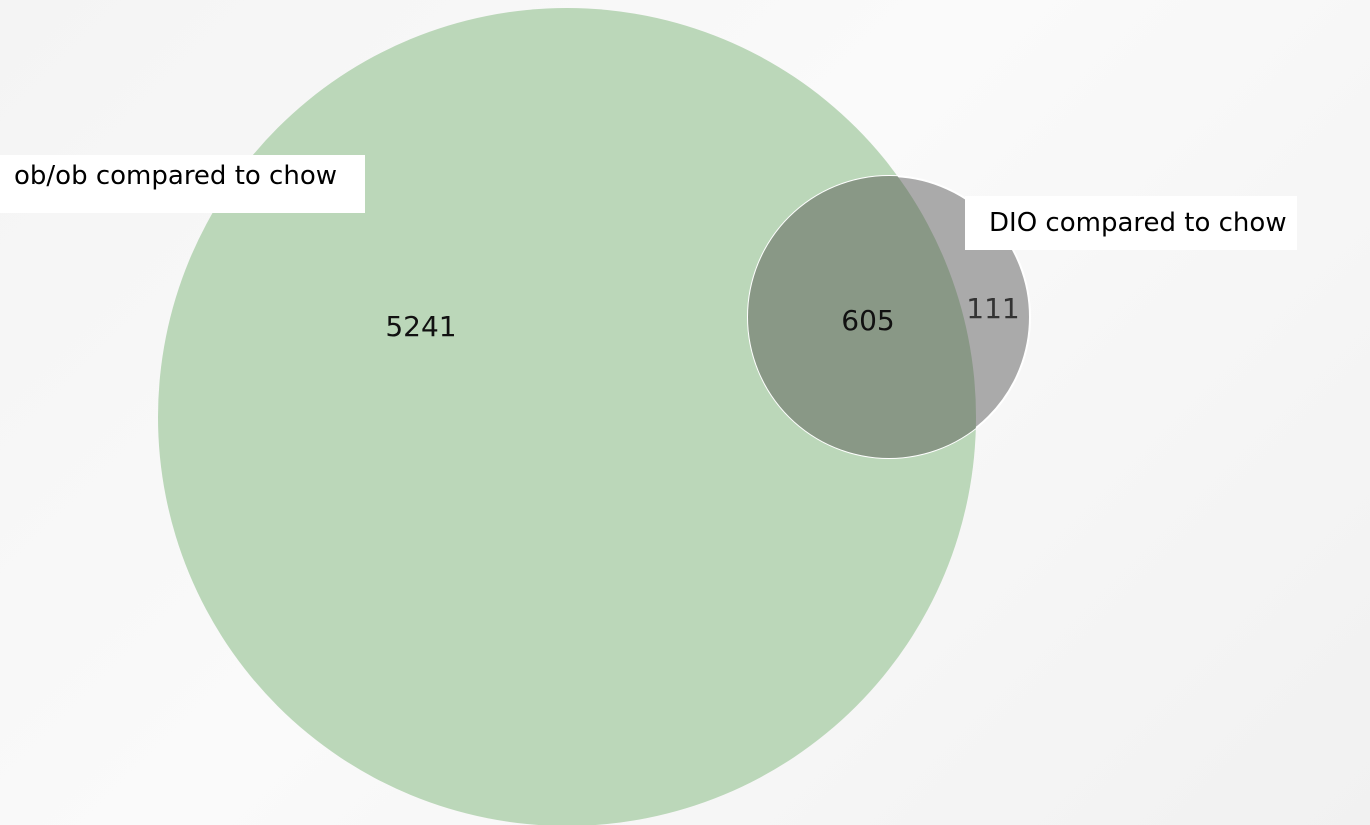 This screenshot has height=825, width=1370. What do you see at coordinates (183, 184) in the screenshot?
I see `set-a-label: ob/ob compared to chow` at bounding box center [183, 184].